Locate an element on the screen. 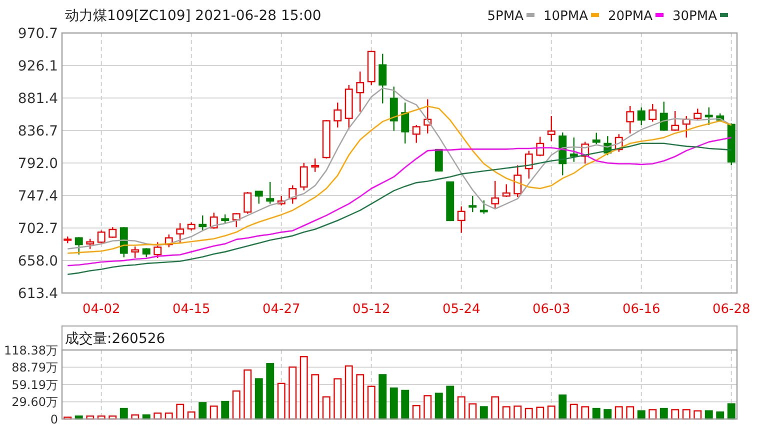 This screenshot has width=757, height=431. x-tick-label: 04-02 is located at coordinates (101, 309).